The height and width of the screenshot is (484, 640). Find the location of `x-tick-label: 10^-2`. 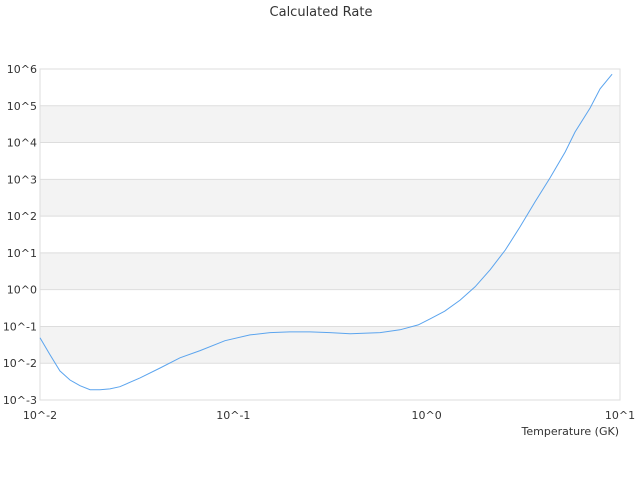

x-tick-label: 10^-2 is located at coordinates (40, 415).